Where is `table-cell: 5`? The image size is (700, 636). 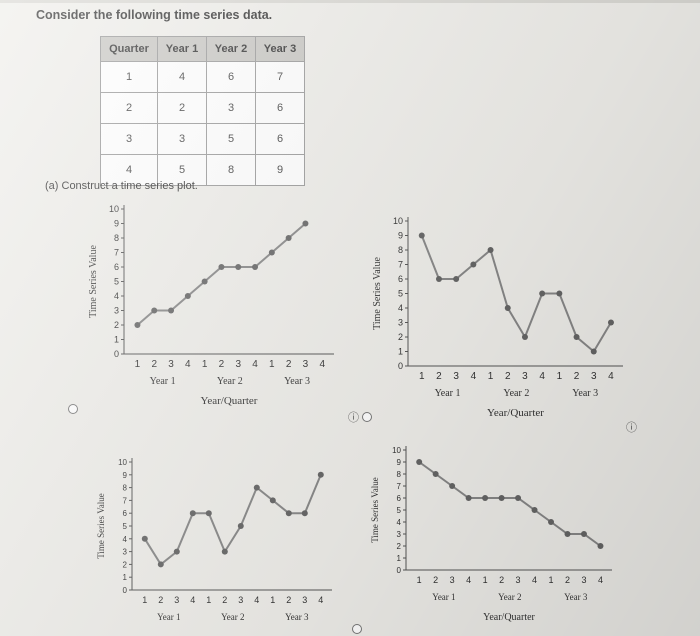 table-cell: 5 is located at coordinates (231, 139).